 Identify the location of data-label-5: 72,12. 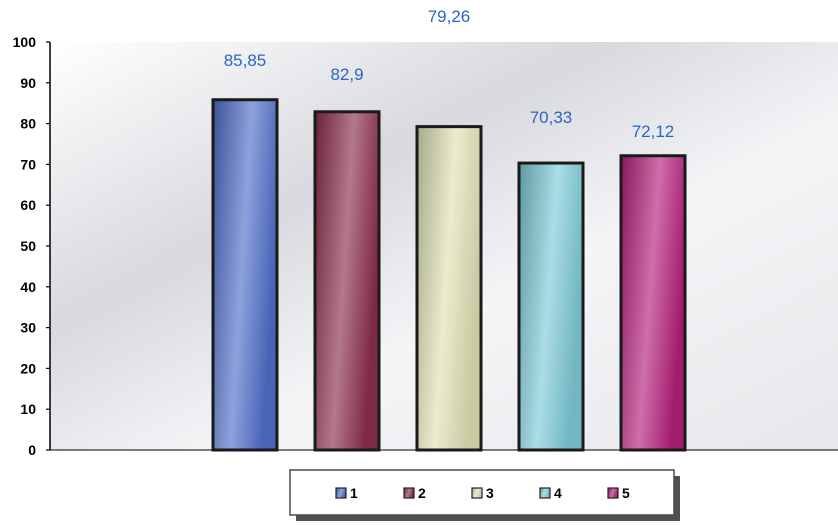
(653, 131).